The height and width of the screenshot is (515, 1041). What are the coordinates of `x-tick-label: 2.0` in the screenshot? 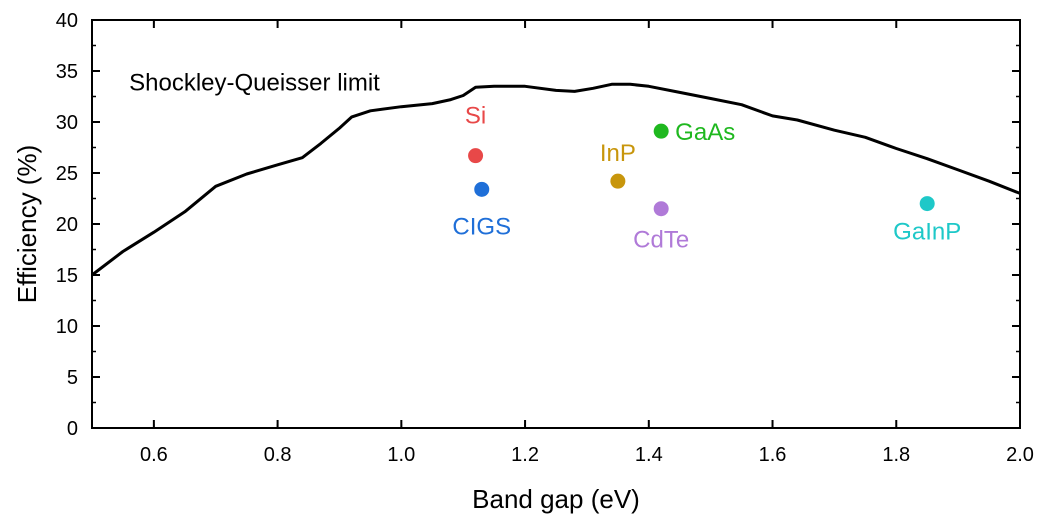 It's located at (1020, 455).